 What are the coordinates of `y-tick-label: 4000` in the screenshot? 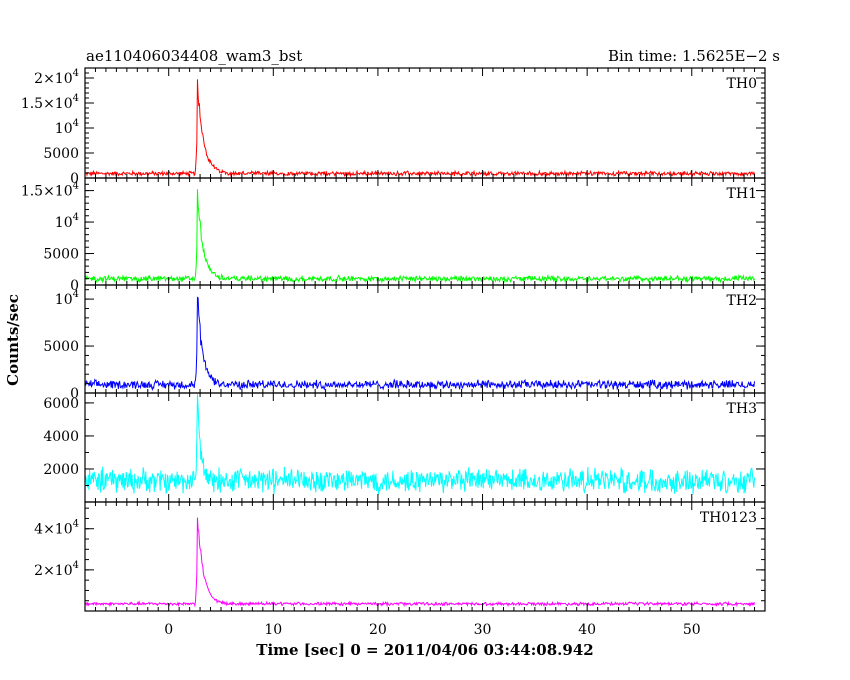 It's located at (61, 437).